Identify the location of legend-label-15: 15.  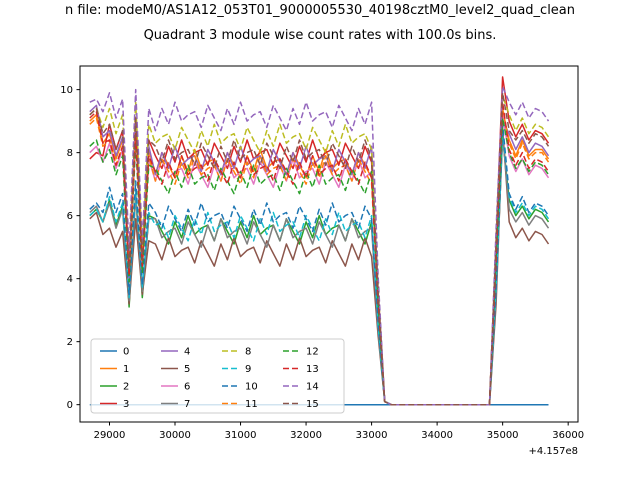
(312, 404).